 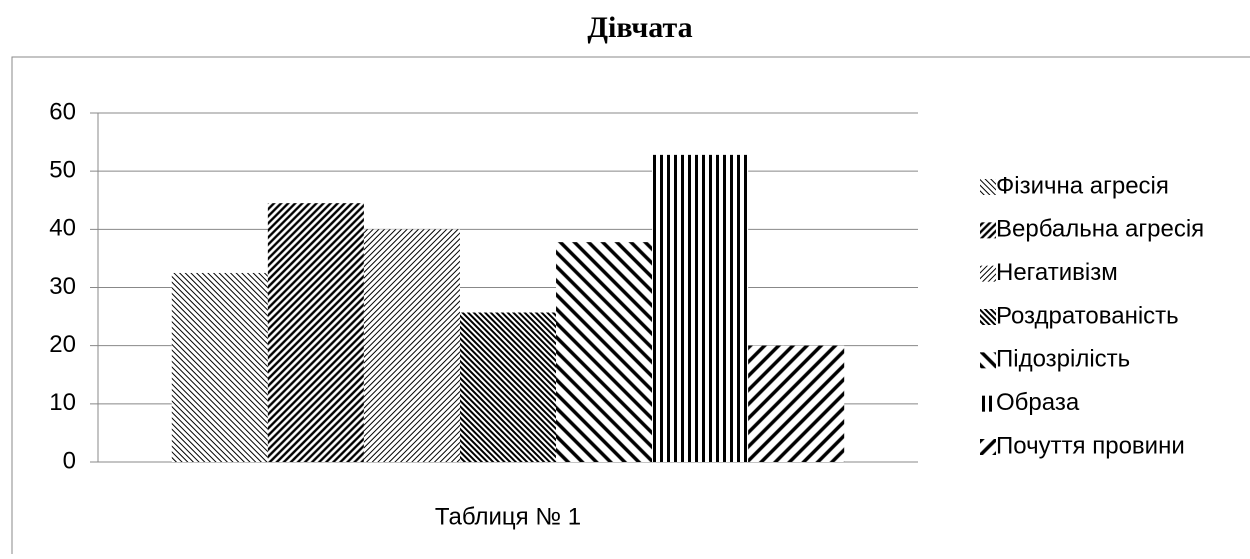 I want to click on y-tick-label: 40, so click(x=62, y=228).